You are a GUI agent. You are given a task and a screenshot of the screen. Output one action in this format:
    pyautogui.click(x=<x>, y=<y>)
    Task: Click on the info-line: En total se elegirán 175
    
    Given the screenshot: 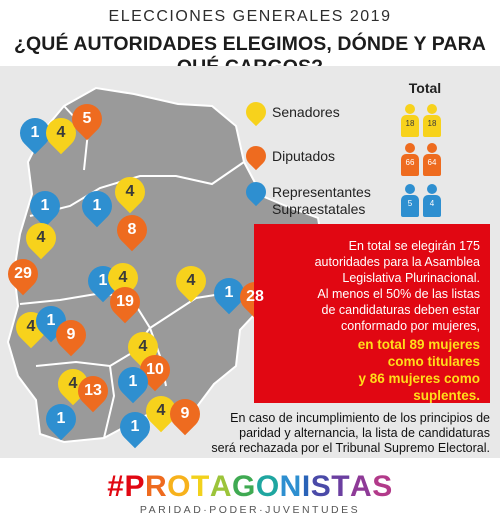 What is the action you would take?
    pyautogui.click(x=414, y=246)
    